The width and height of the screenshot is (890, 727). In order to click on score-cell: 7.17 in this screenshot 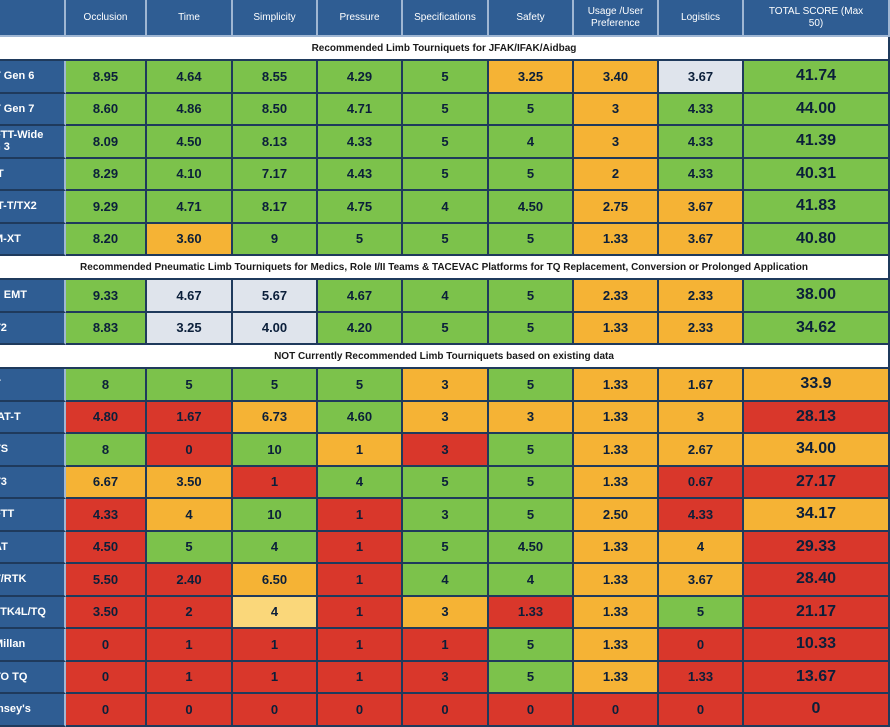, I will do `click(275, 174)`.